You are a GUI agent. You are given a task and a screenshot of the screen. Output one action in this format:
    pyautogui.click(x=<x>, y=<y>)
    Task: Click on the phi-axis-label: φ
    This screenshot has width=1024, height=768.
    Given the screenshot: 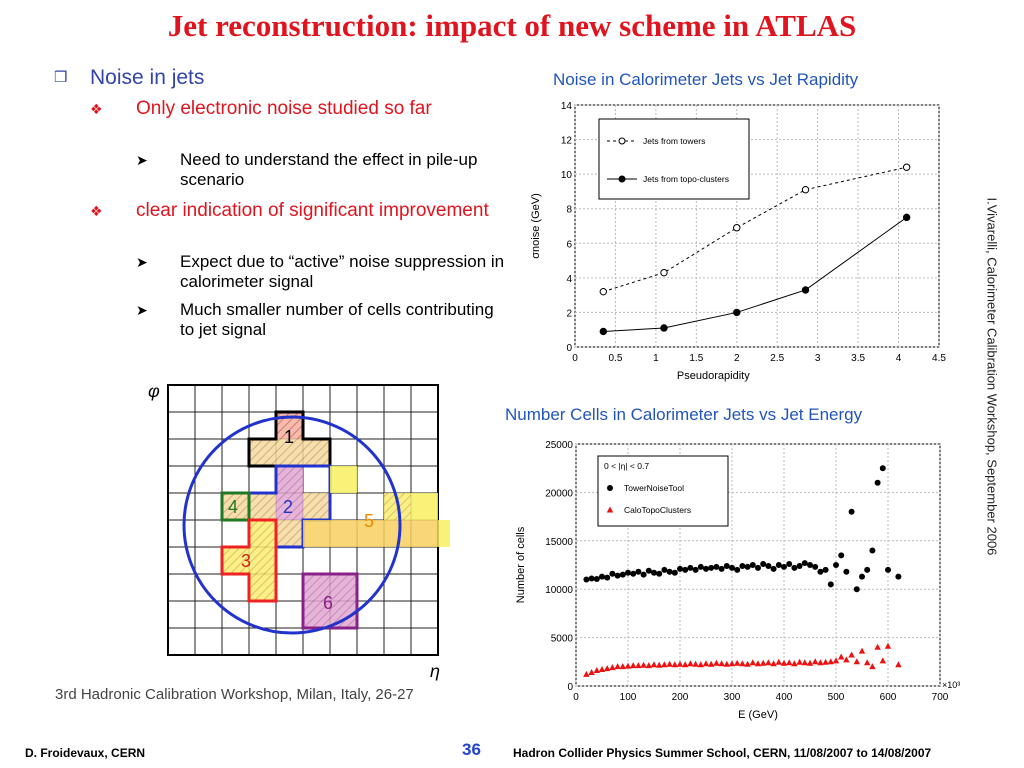 What is the action you would take?
    pyautogui.click(x=154, y=391)
    